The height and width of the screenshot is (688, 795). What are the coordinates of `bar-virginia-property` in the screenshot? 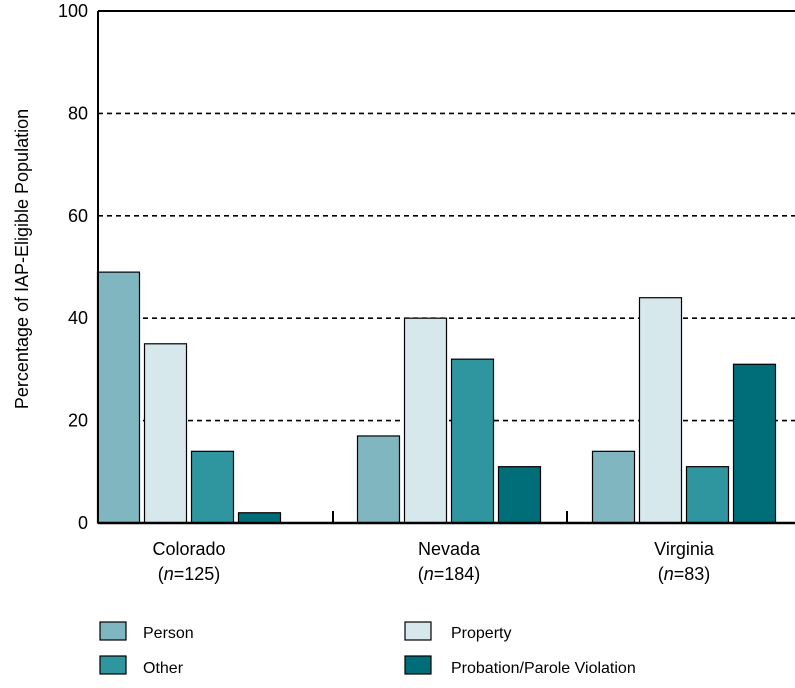 It's located at (660, 410).